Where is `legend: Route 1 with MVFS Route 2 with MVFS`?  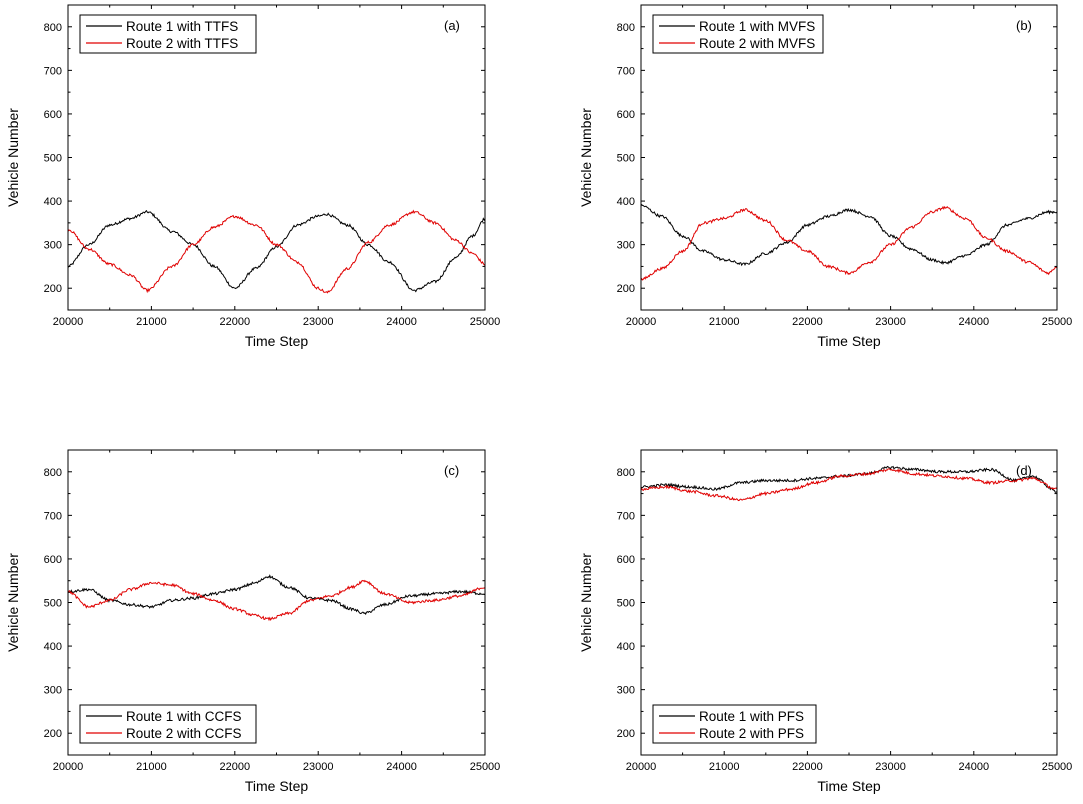
legend: Route 1 with MVFS Route 2 with MVFS is located at coordinates (738, 34).